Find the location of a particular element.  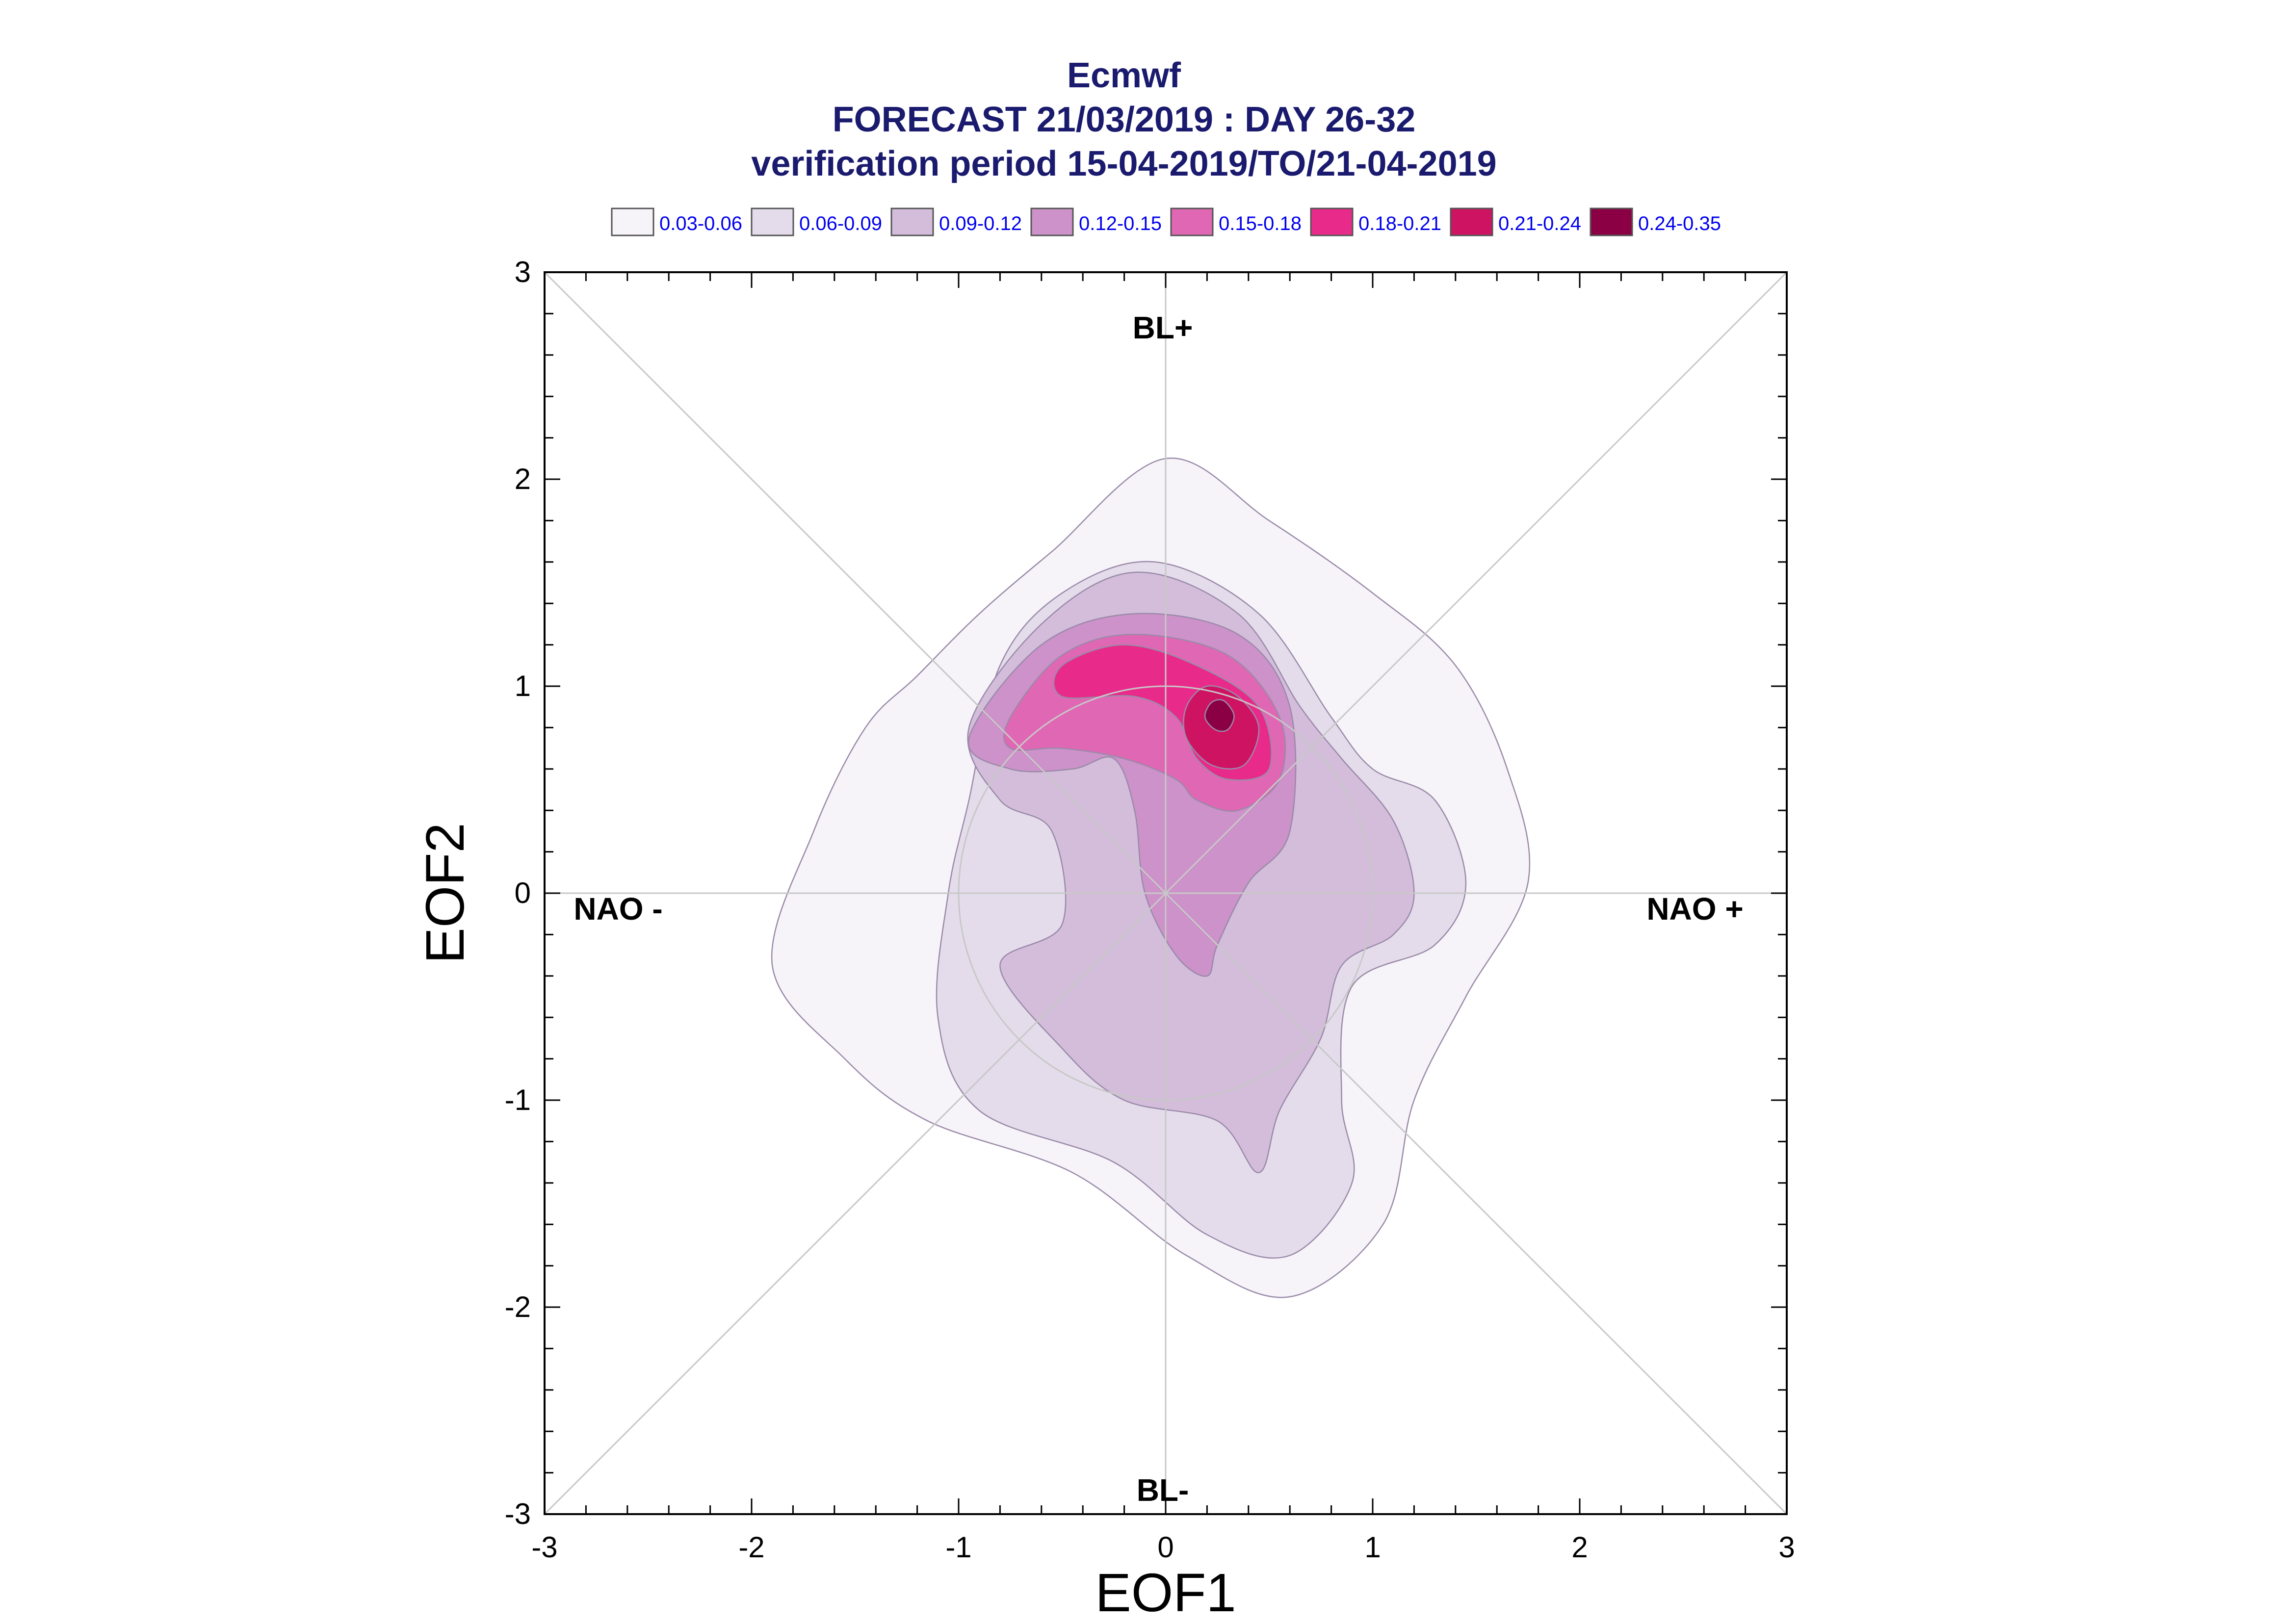

y-tick-label: 1 is located at coordinates (523, 686).